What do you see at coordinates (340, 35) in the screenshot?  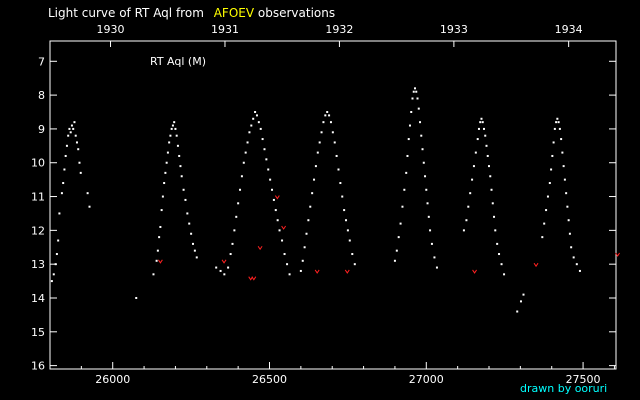 I see `top-year-axis: 193019311932193319341935` at bounding box center [340, 35].